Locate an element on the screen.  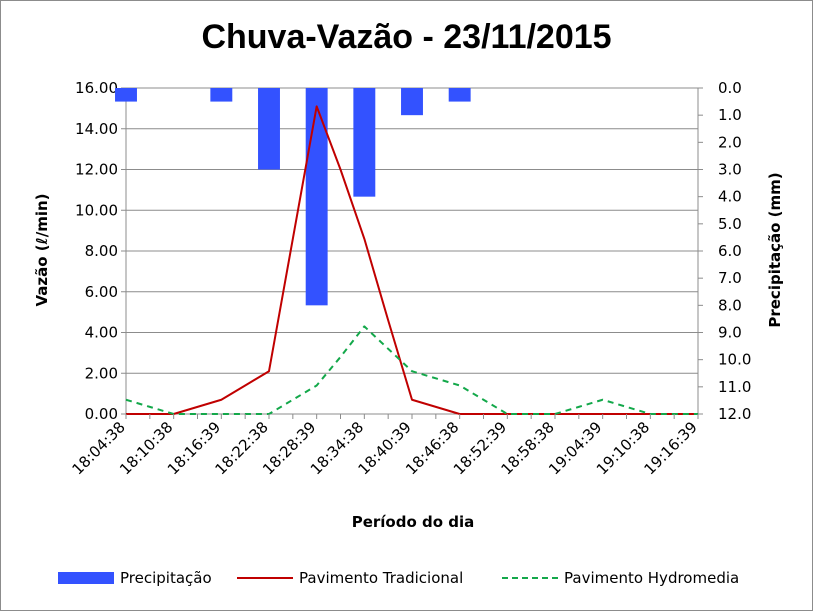
legend-item-precipitacao: Precipitação is located at coordinates (135, 578).